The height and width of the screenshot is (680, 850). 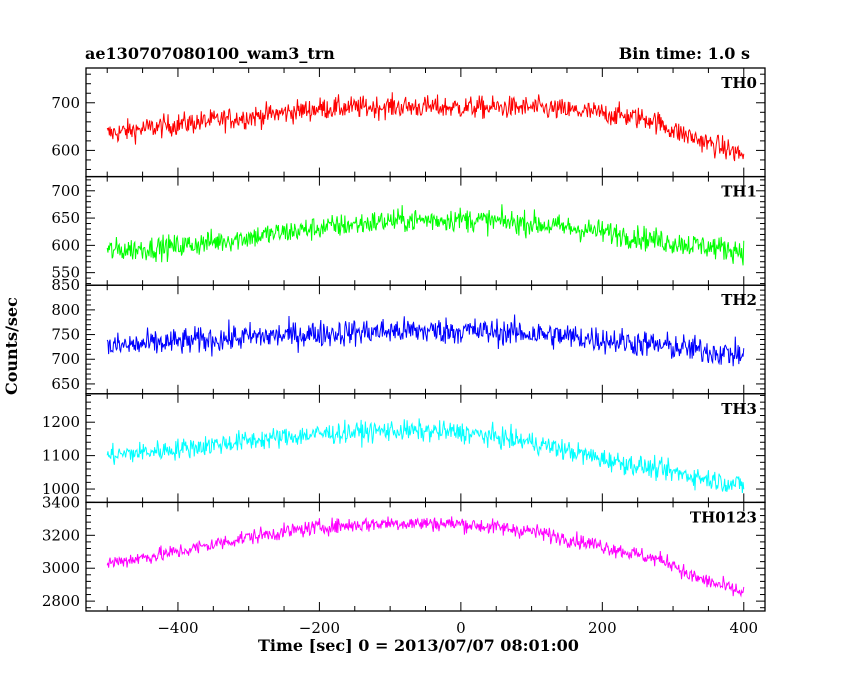 What do you see at coordinates (425, 456) in the screenshot?
I see `series-line-th3` at bounding box center [425, 456].